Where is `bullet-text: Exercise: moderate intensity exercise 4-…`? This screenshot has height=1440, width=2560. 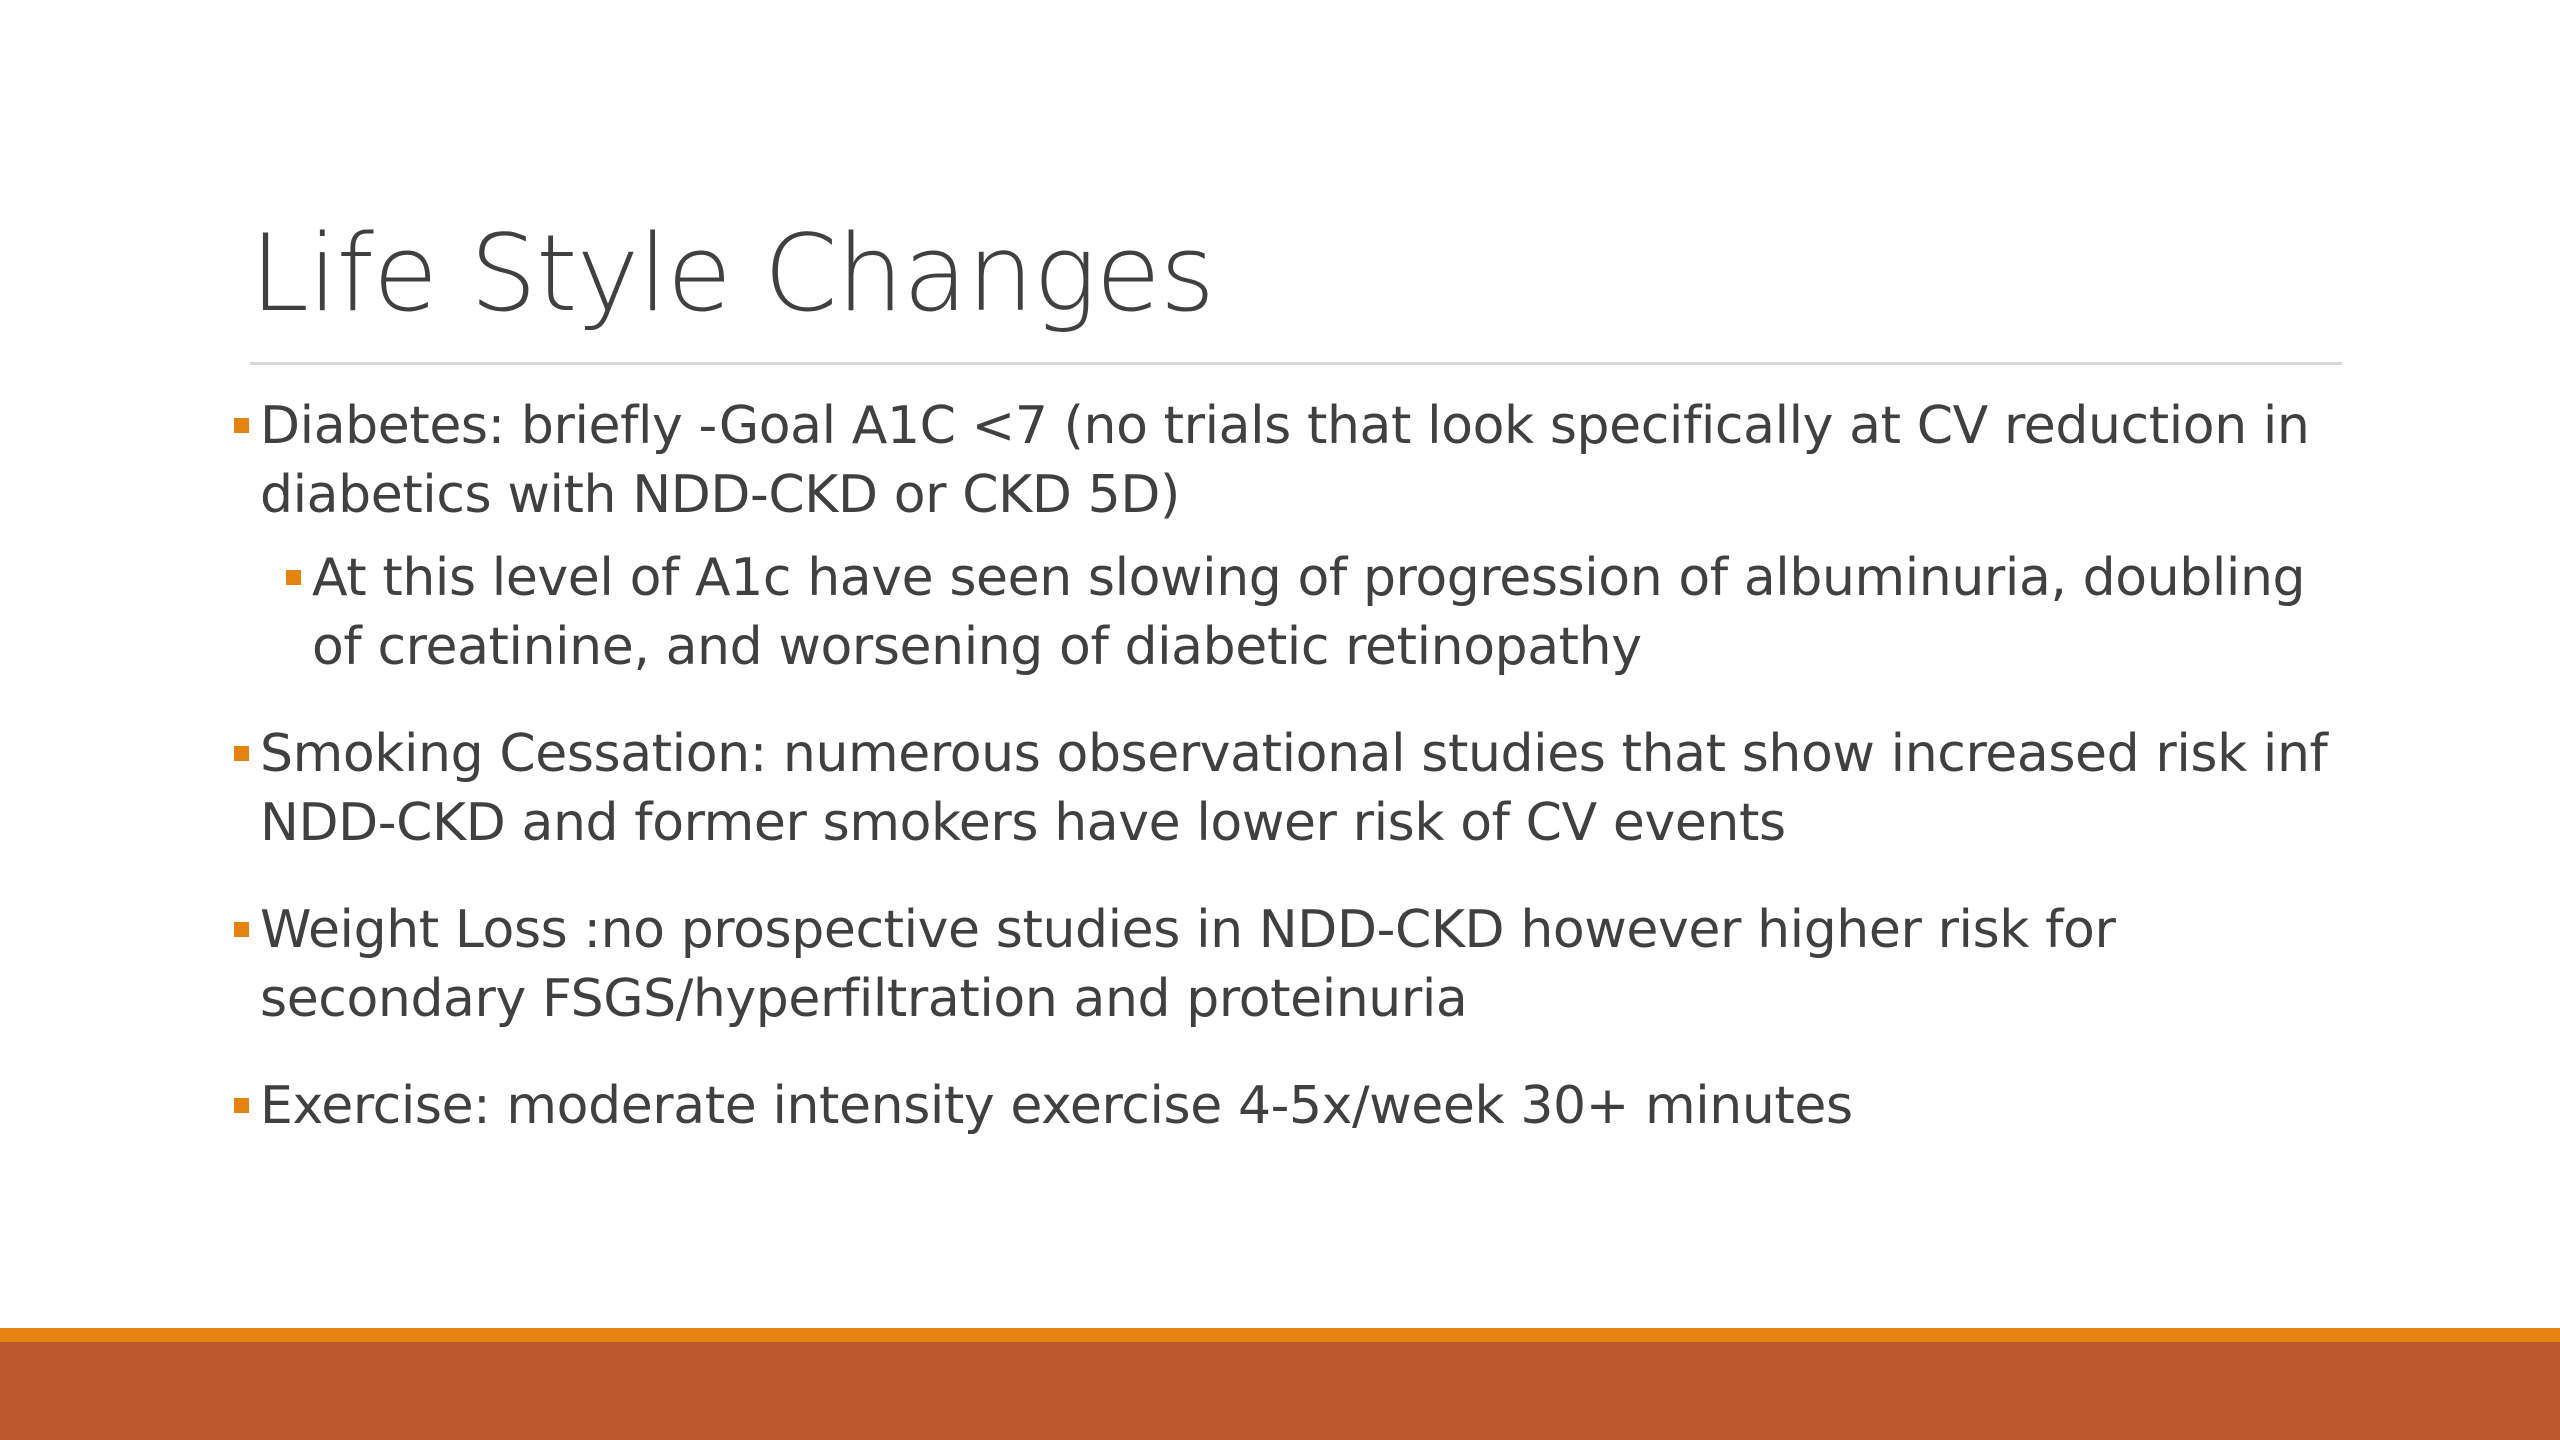
bullet-text: Exercise: moderate intensity exercise 4-… is located at coordinates (1056, 1106).